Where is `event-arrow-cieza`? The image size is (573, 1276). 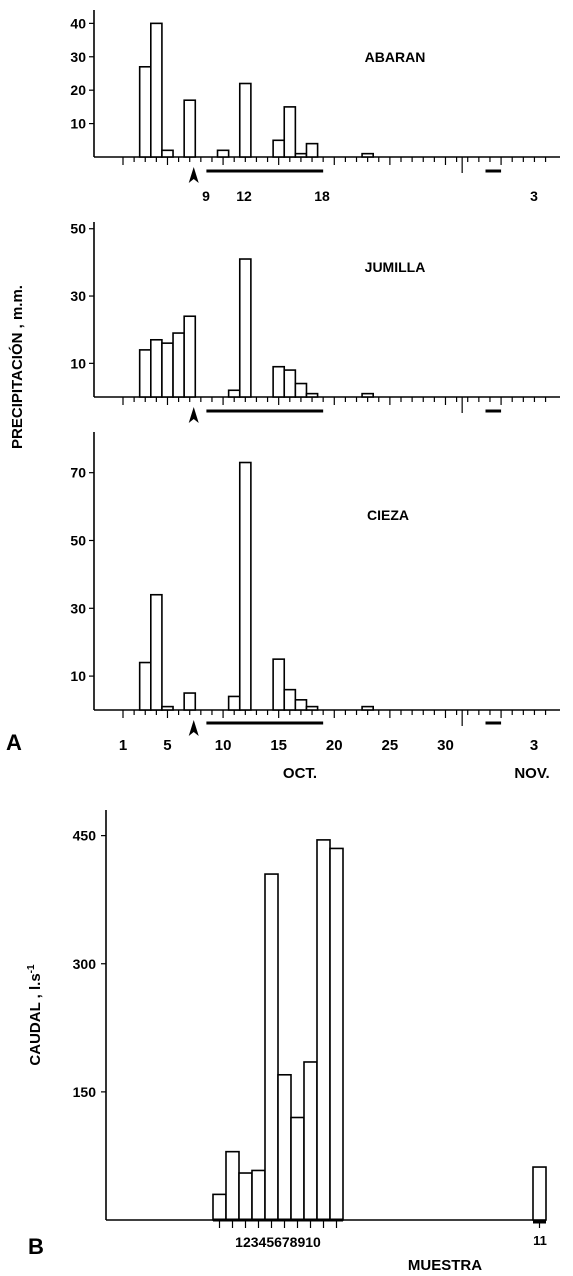 event-arrow-cieza is located at coordinates (193, 728).